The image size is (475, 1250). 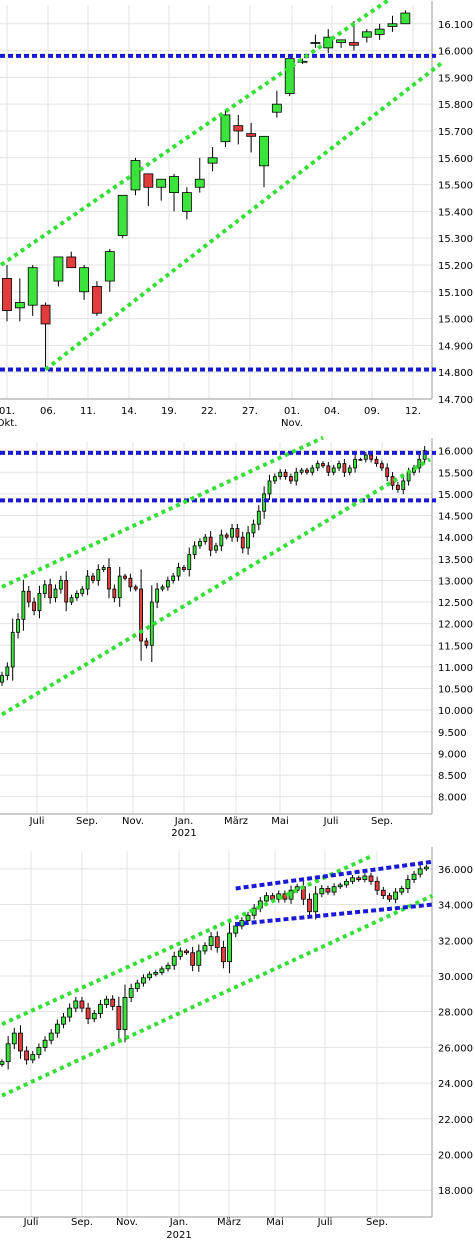 What do you see at coordinates (455, 212) in the screenshot?
I see `y-tick-label: 15.400` at bounding box center [455, 212].